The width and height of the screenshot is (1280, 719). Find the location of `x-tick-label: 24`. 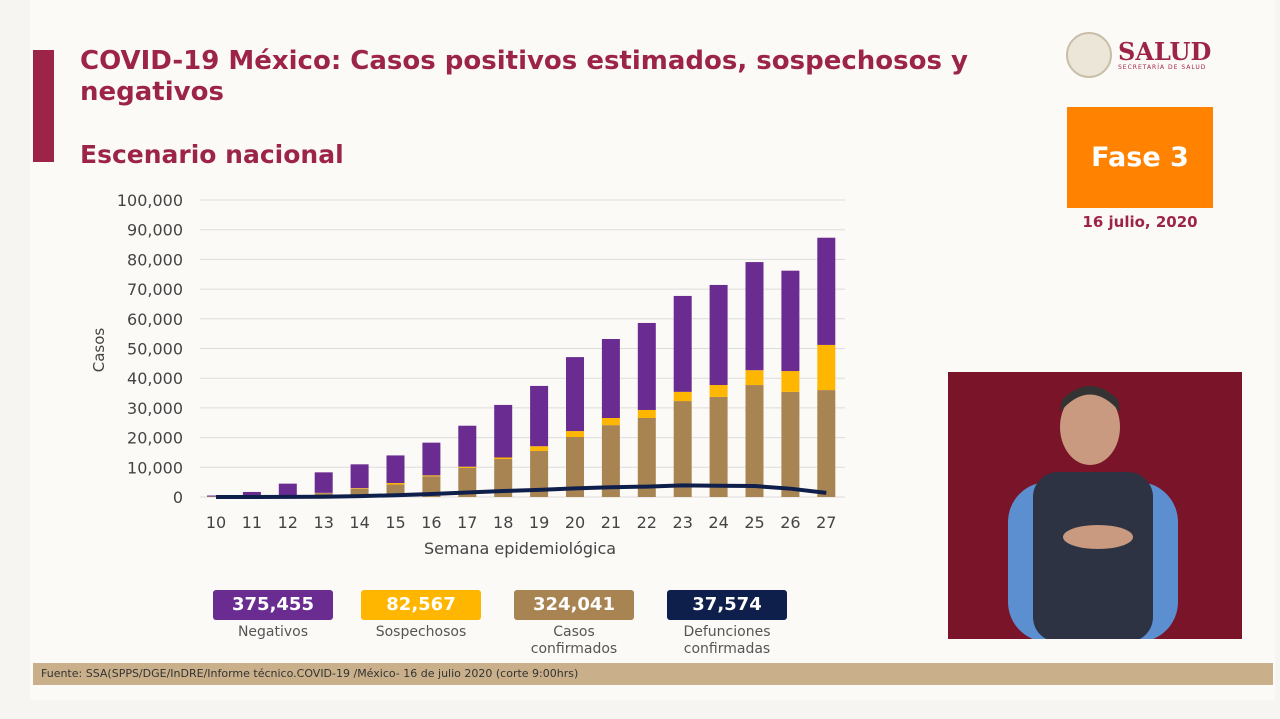

x-tick-label: 24 is located at coordinates (718, 522).